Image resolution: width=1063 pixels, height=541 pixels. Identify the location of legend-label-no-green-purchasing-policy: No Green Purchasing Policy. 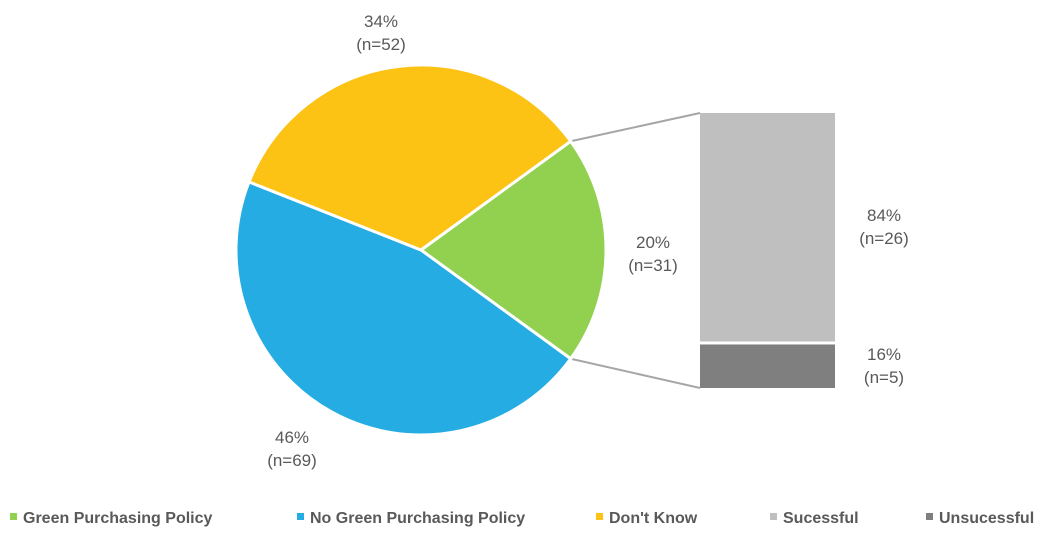
(417, 518).